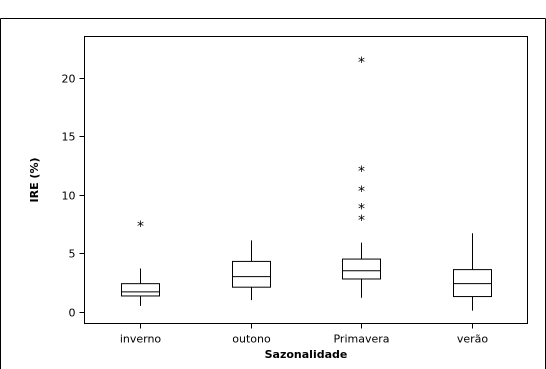 The width and height of the screenshot is (546, 369). I want to click on x-tick-label: Primavera, so click(361, 339).